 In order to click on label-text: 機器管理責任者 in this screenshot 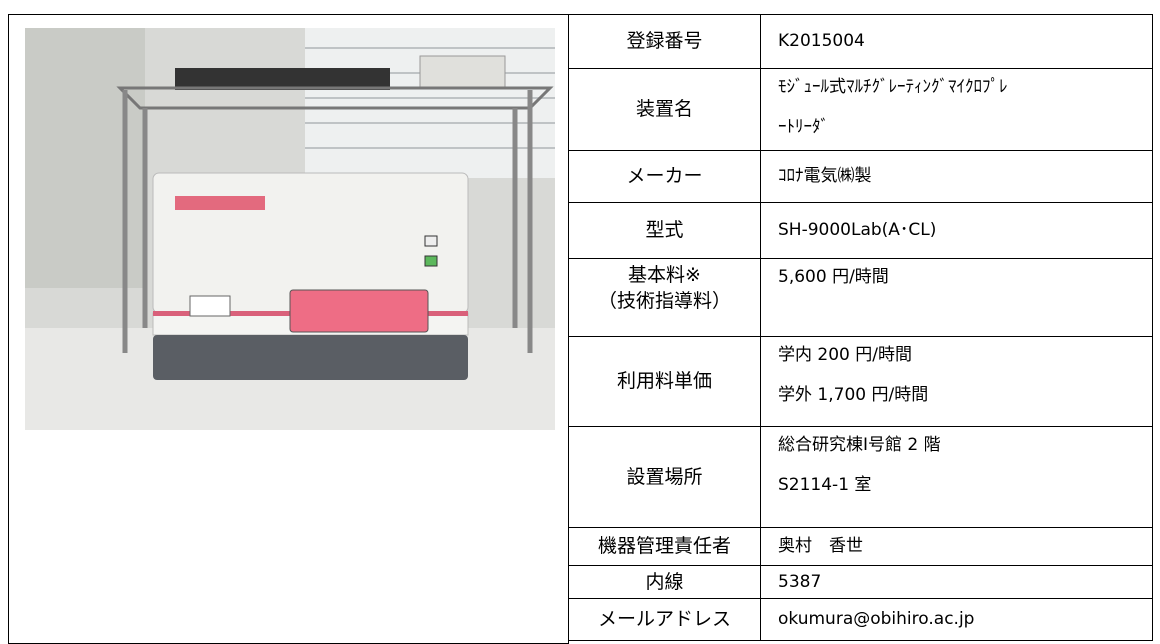, I will do `click(664, 546)`.